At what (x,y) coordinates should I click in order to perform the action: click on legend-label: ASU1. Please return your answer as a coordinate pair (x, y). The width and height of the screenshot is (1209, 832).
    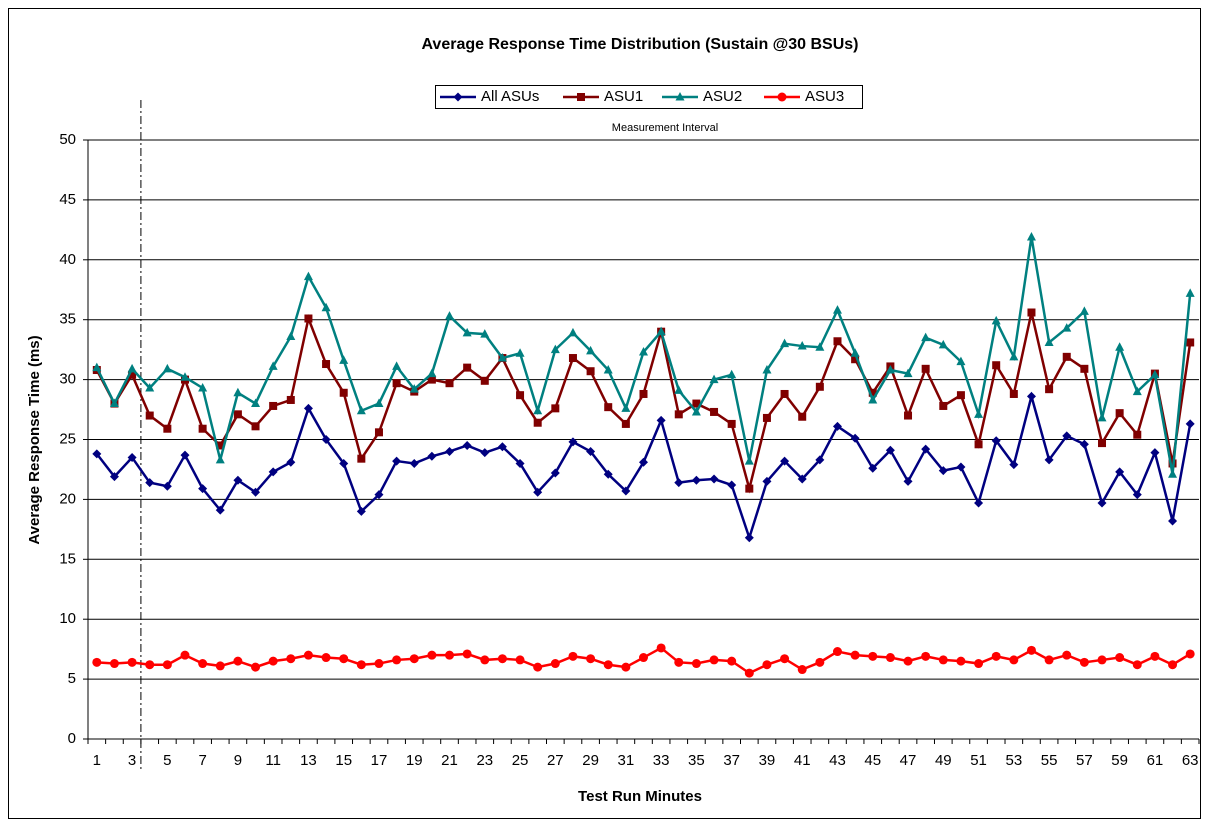
    Looking at the image, I should click on (623, 96).